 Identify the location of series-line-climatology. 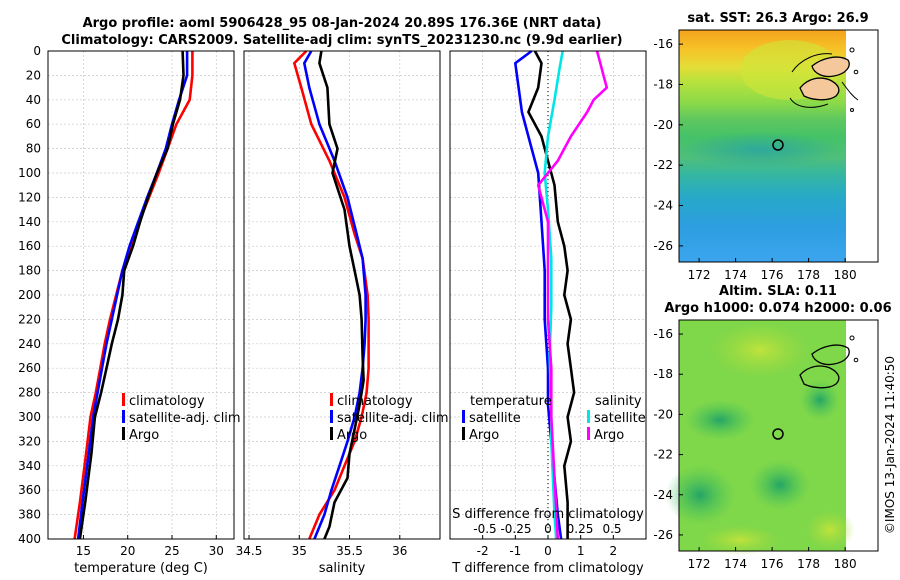
(331, 295).